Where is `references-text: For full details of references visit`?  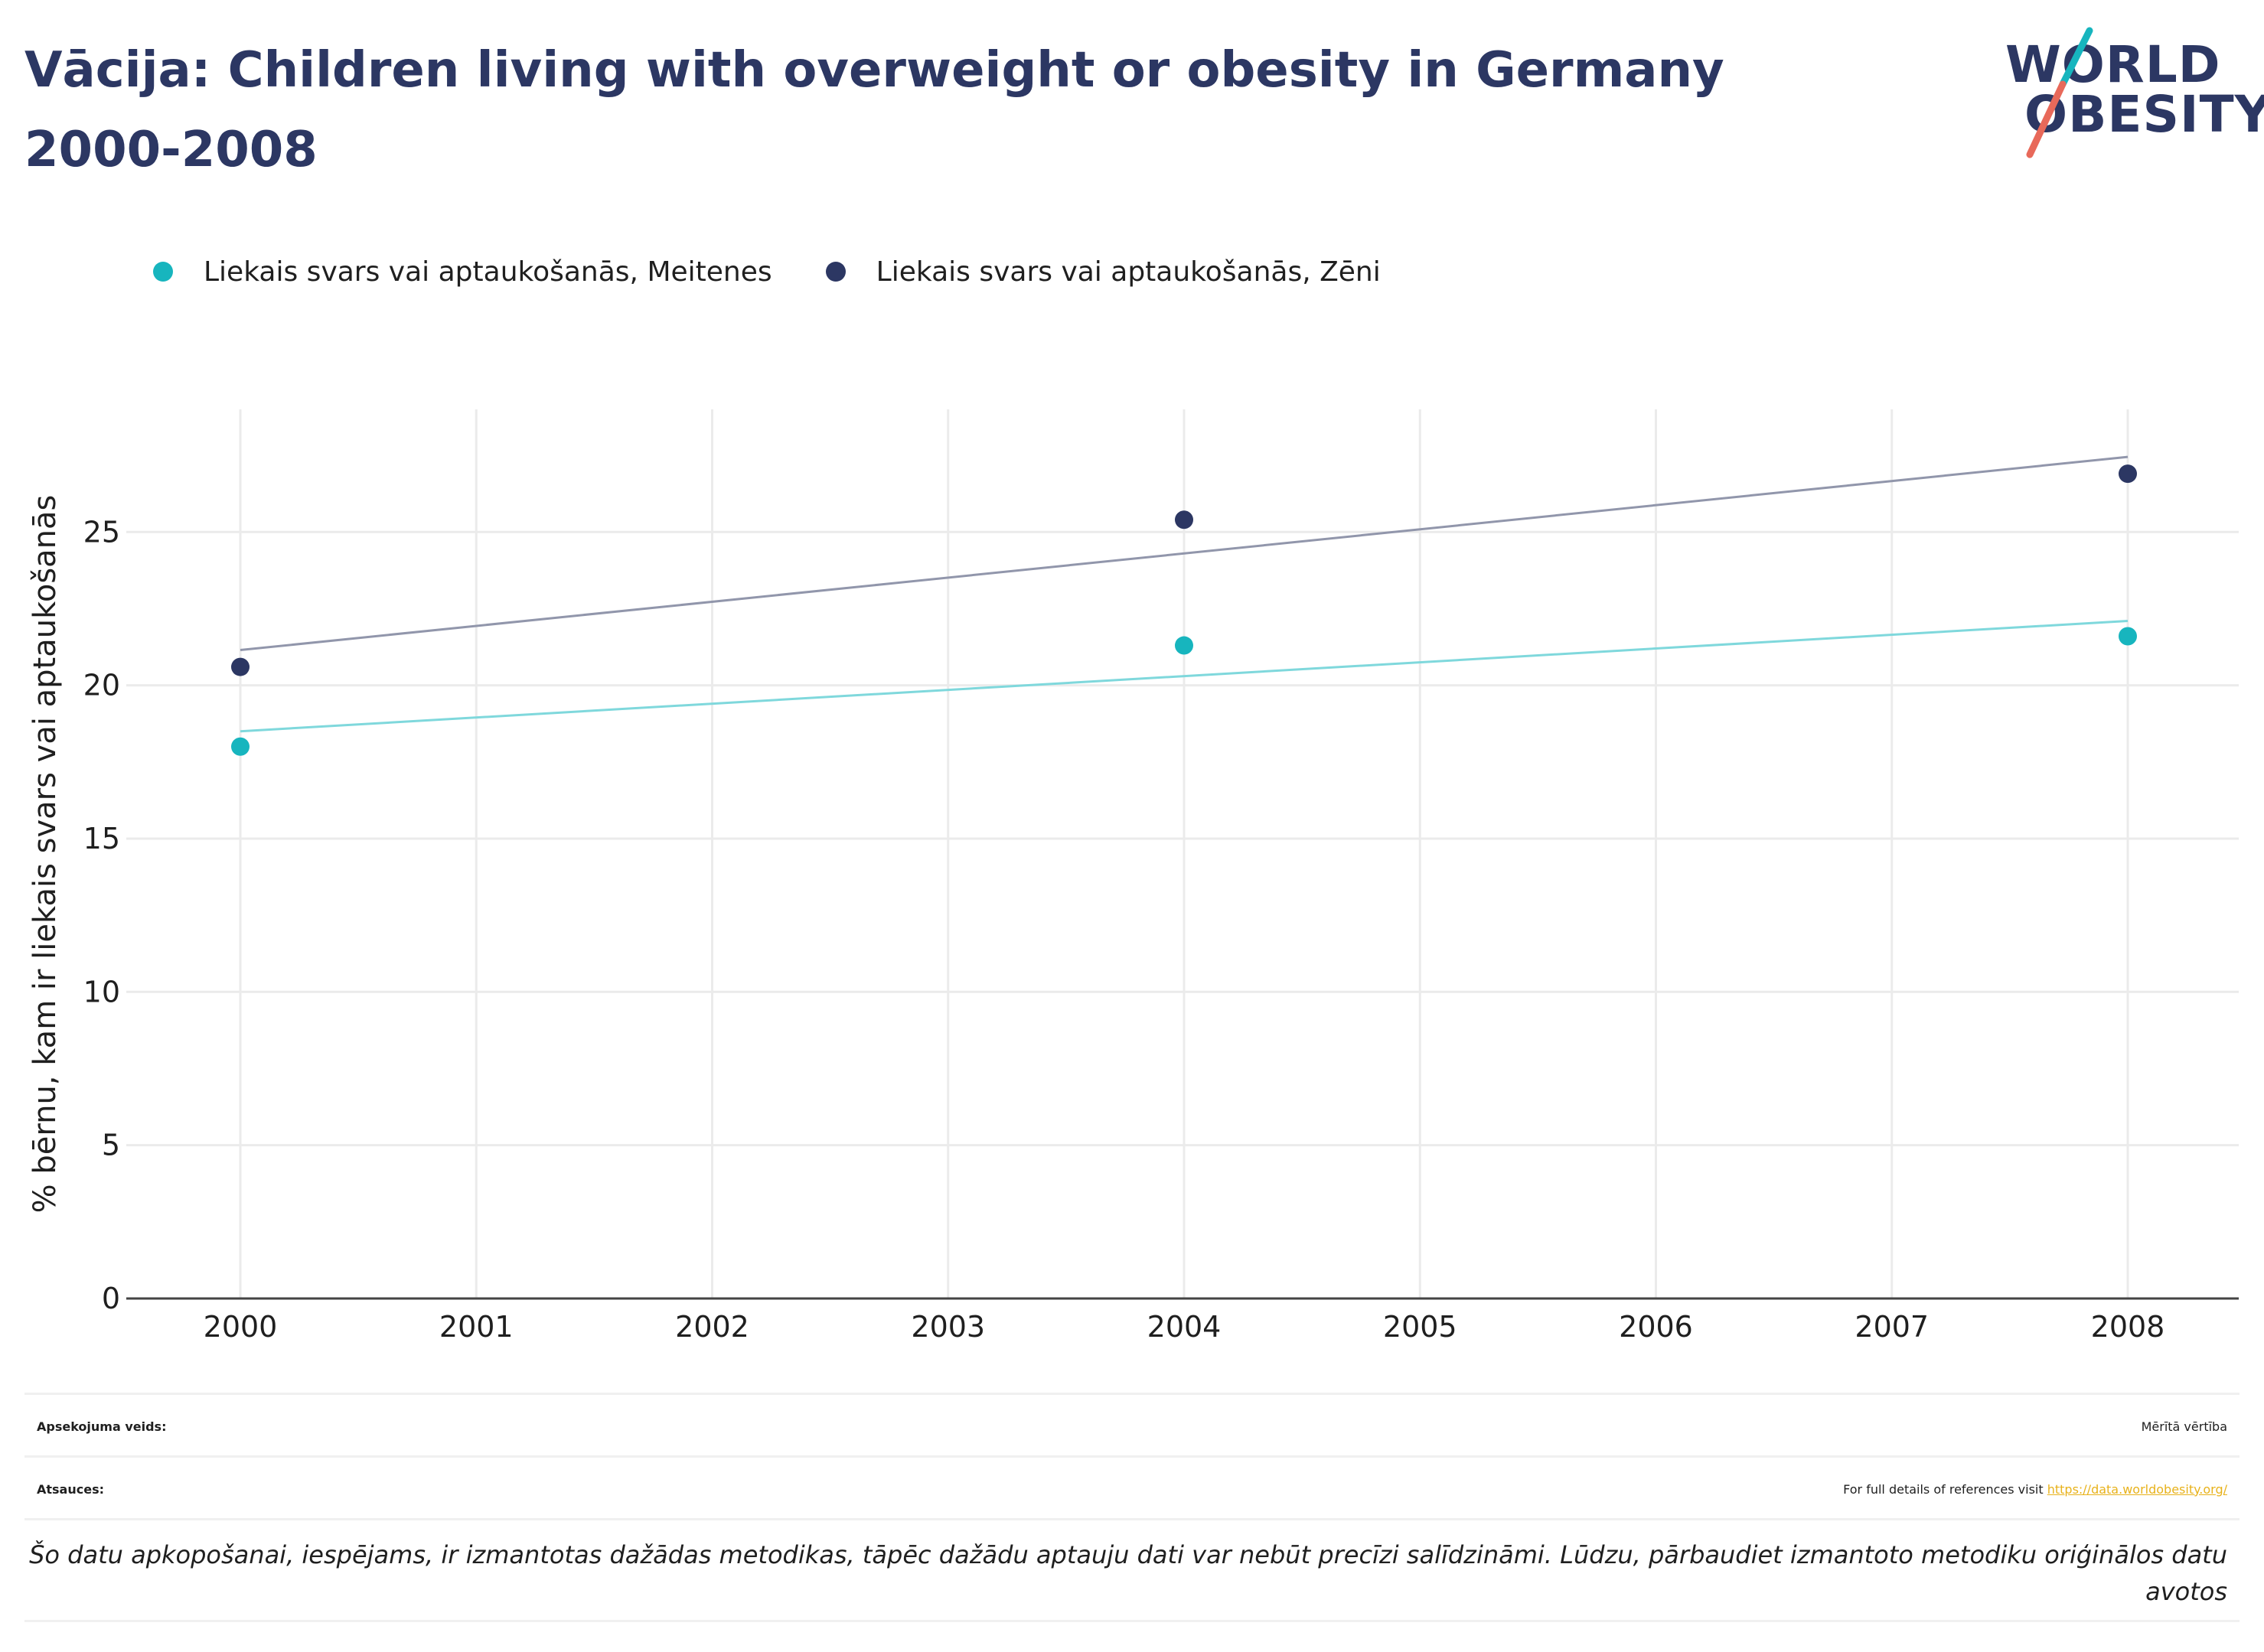 references-text: For full details of references visit is located at coordinates (1945, 1489).